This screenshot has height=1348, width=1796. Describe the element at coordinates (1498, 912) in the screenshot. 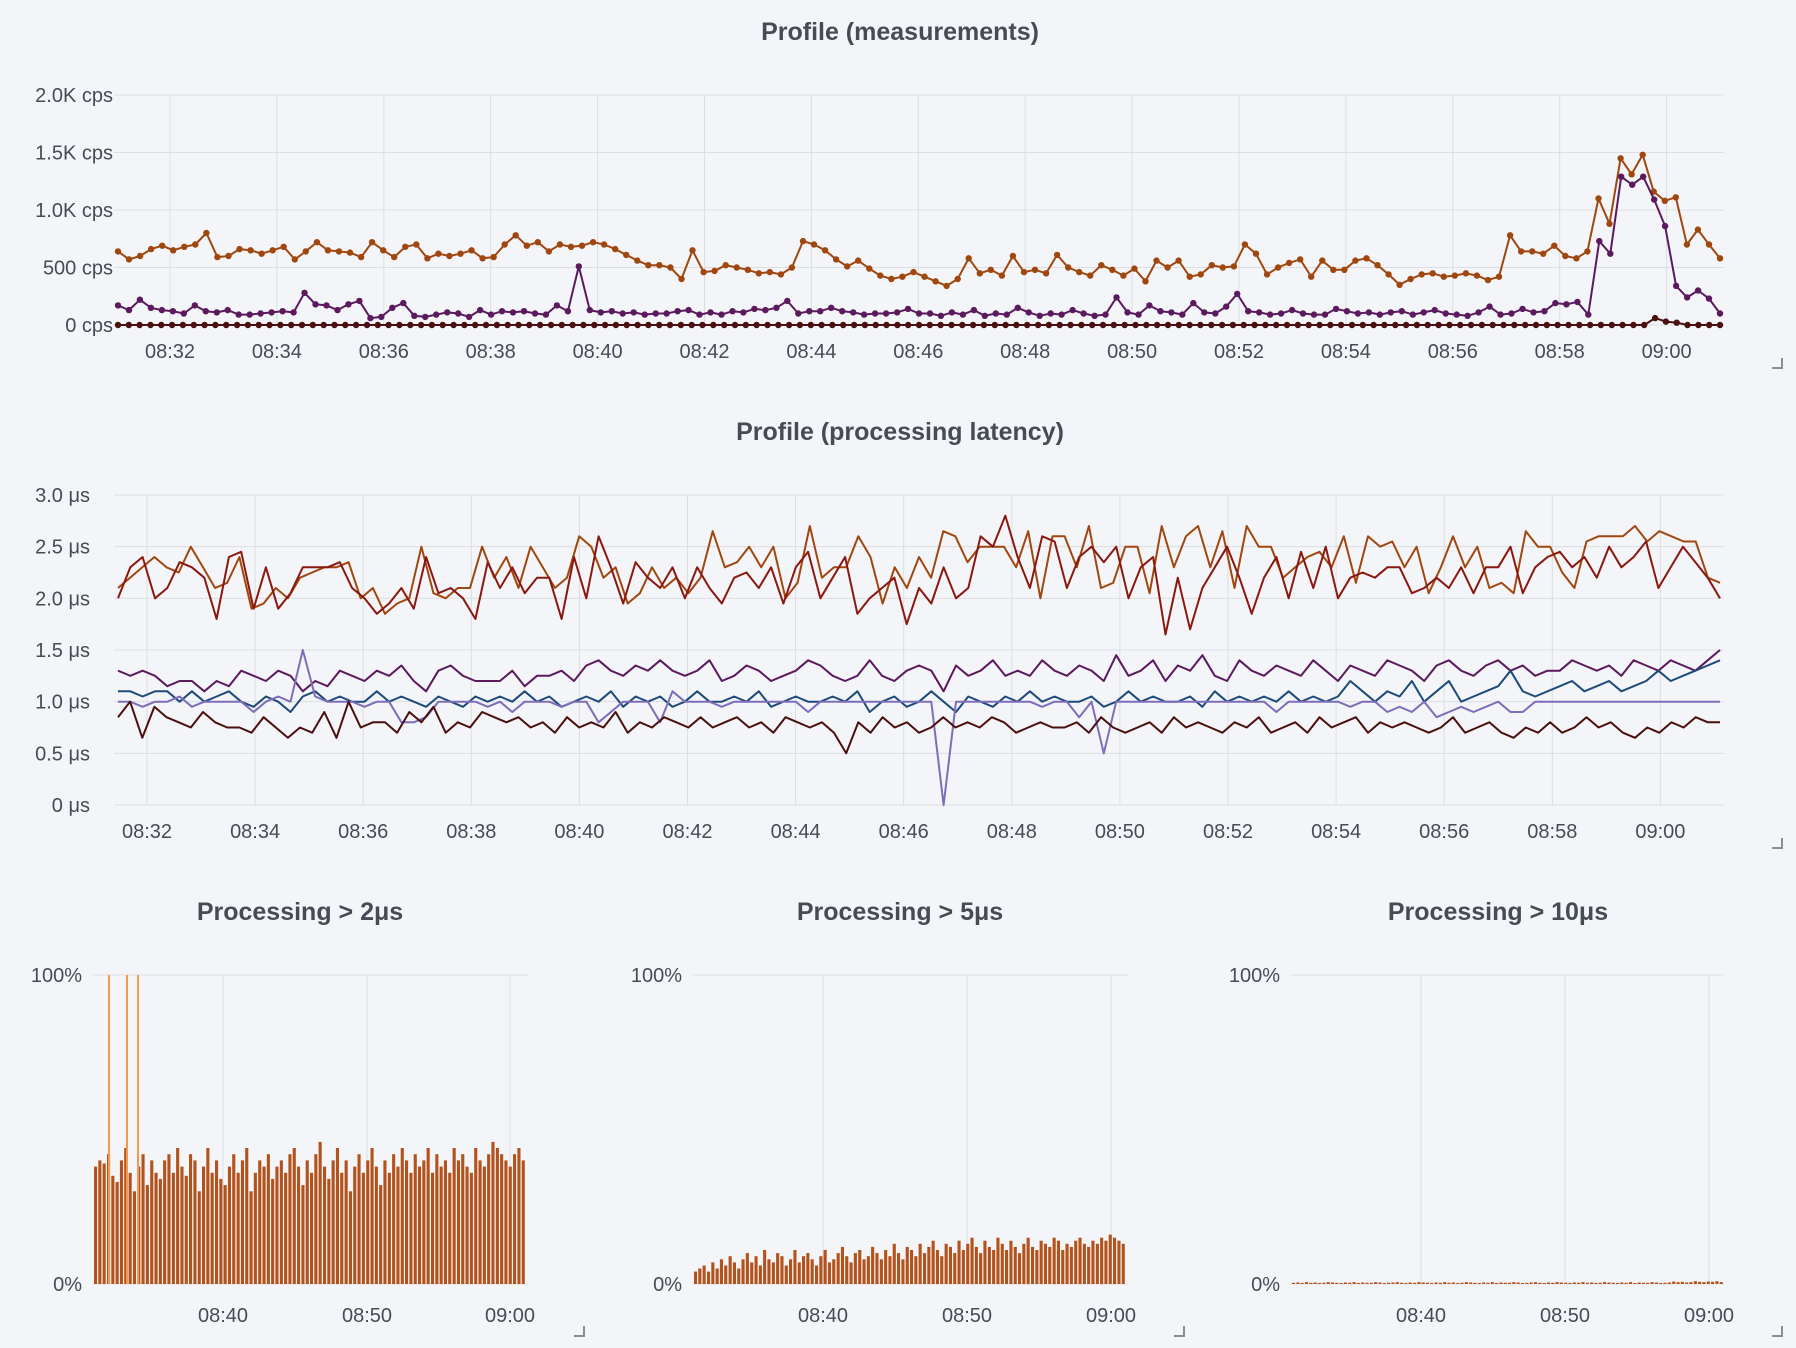

I see `panel-title-processing-10us: Processing > 10μs` at that location.